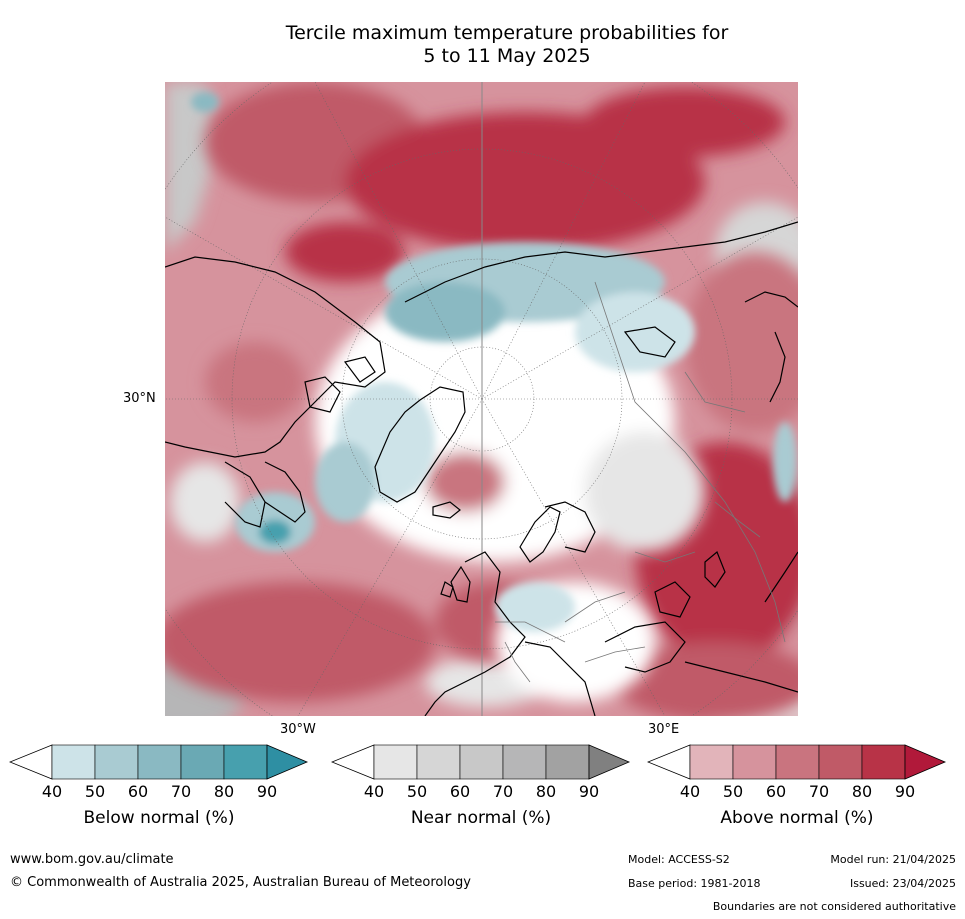 Image resolution: width=965 pixels, height=919 pixels. What do you see at coordinates (669, 762) in the screenshot?
I see `colorbar-above-low-extension` at bounding box center [669, 762].